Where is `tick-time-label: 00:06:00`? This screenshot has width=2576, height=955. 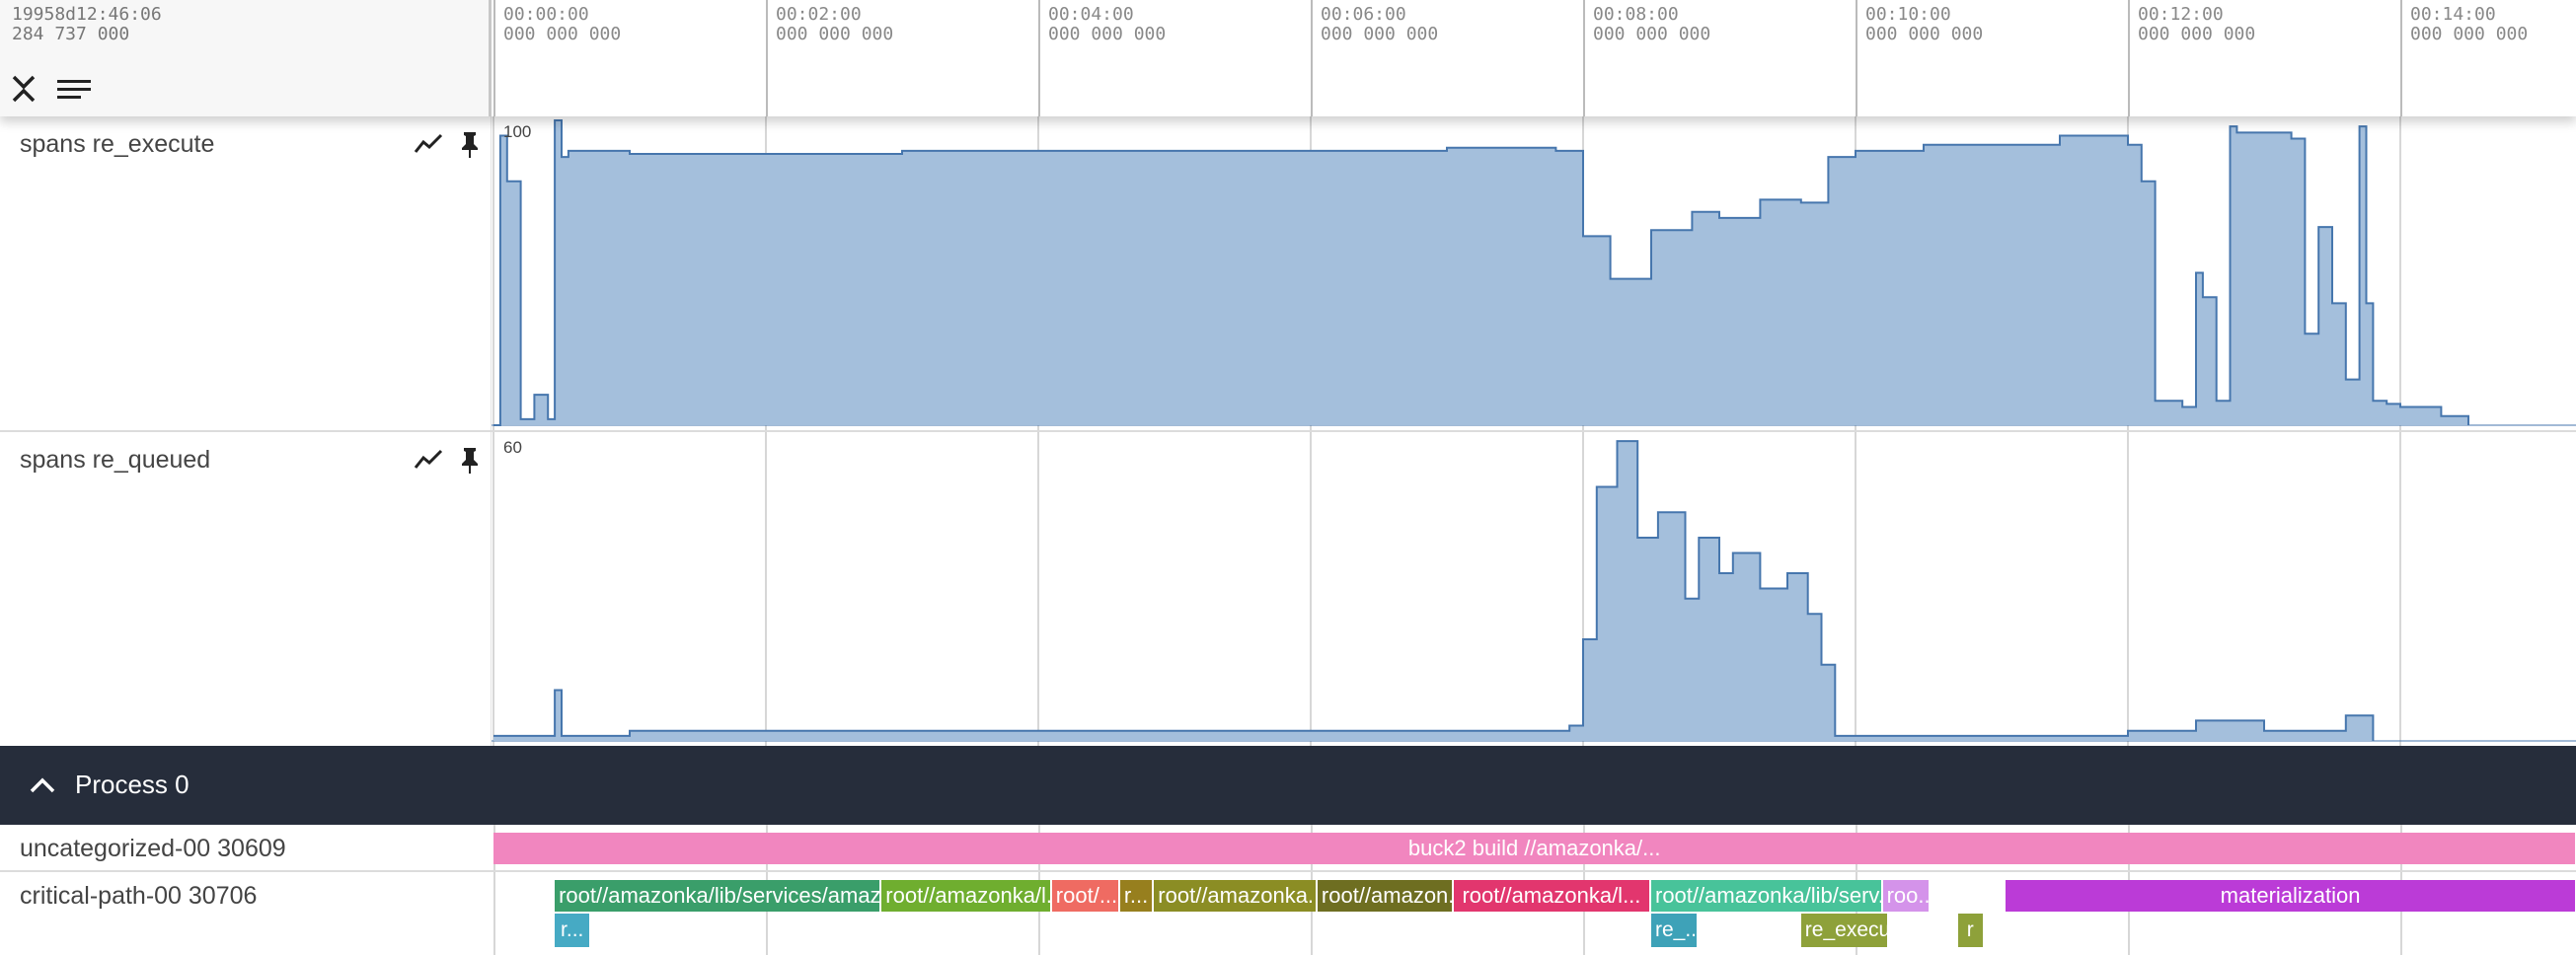
tick-time-label: 00:06:00 is located at coordinates (1363, 14).